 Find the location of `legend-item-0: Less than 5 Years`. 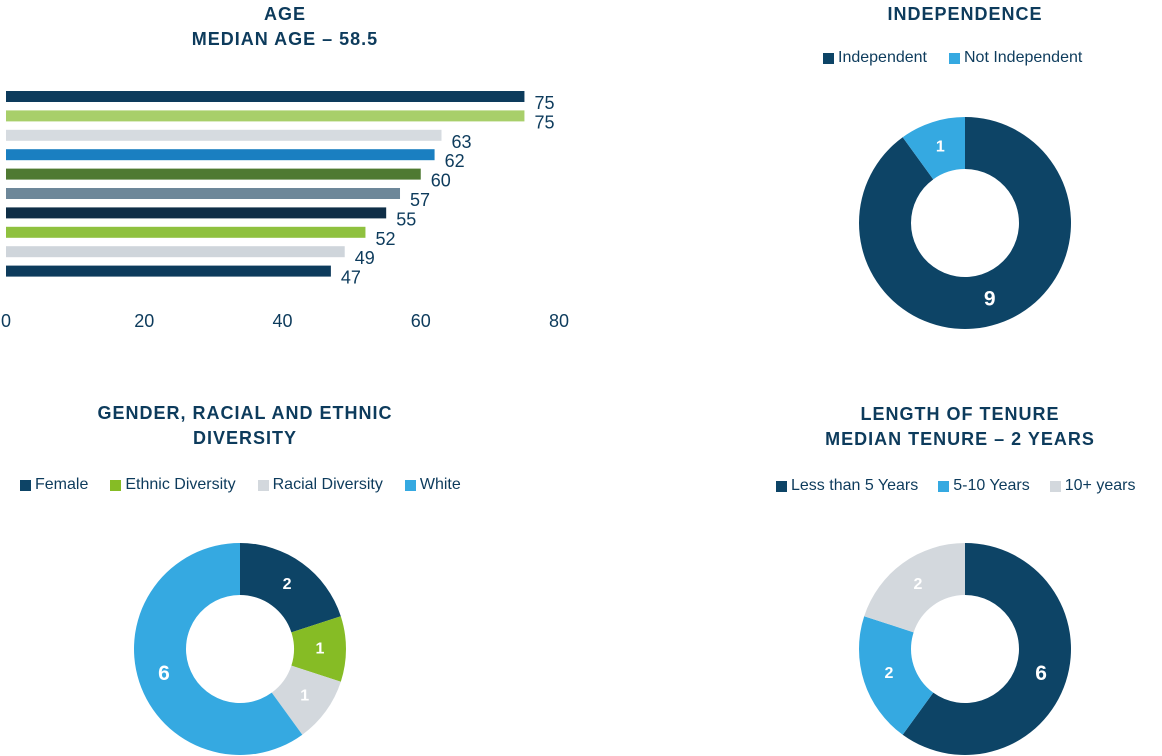

legend-item-0: Less than 5 Years is located at coordinates (847, 486).